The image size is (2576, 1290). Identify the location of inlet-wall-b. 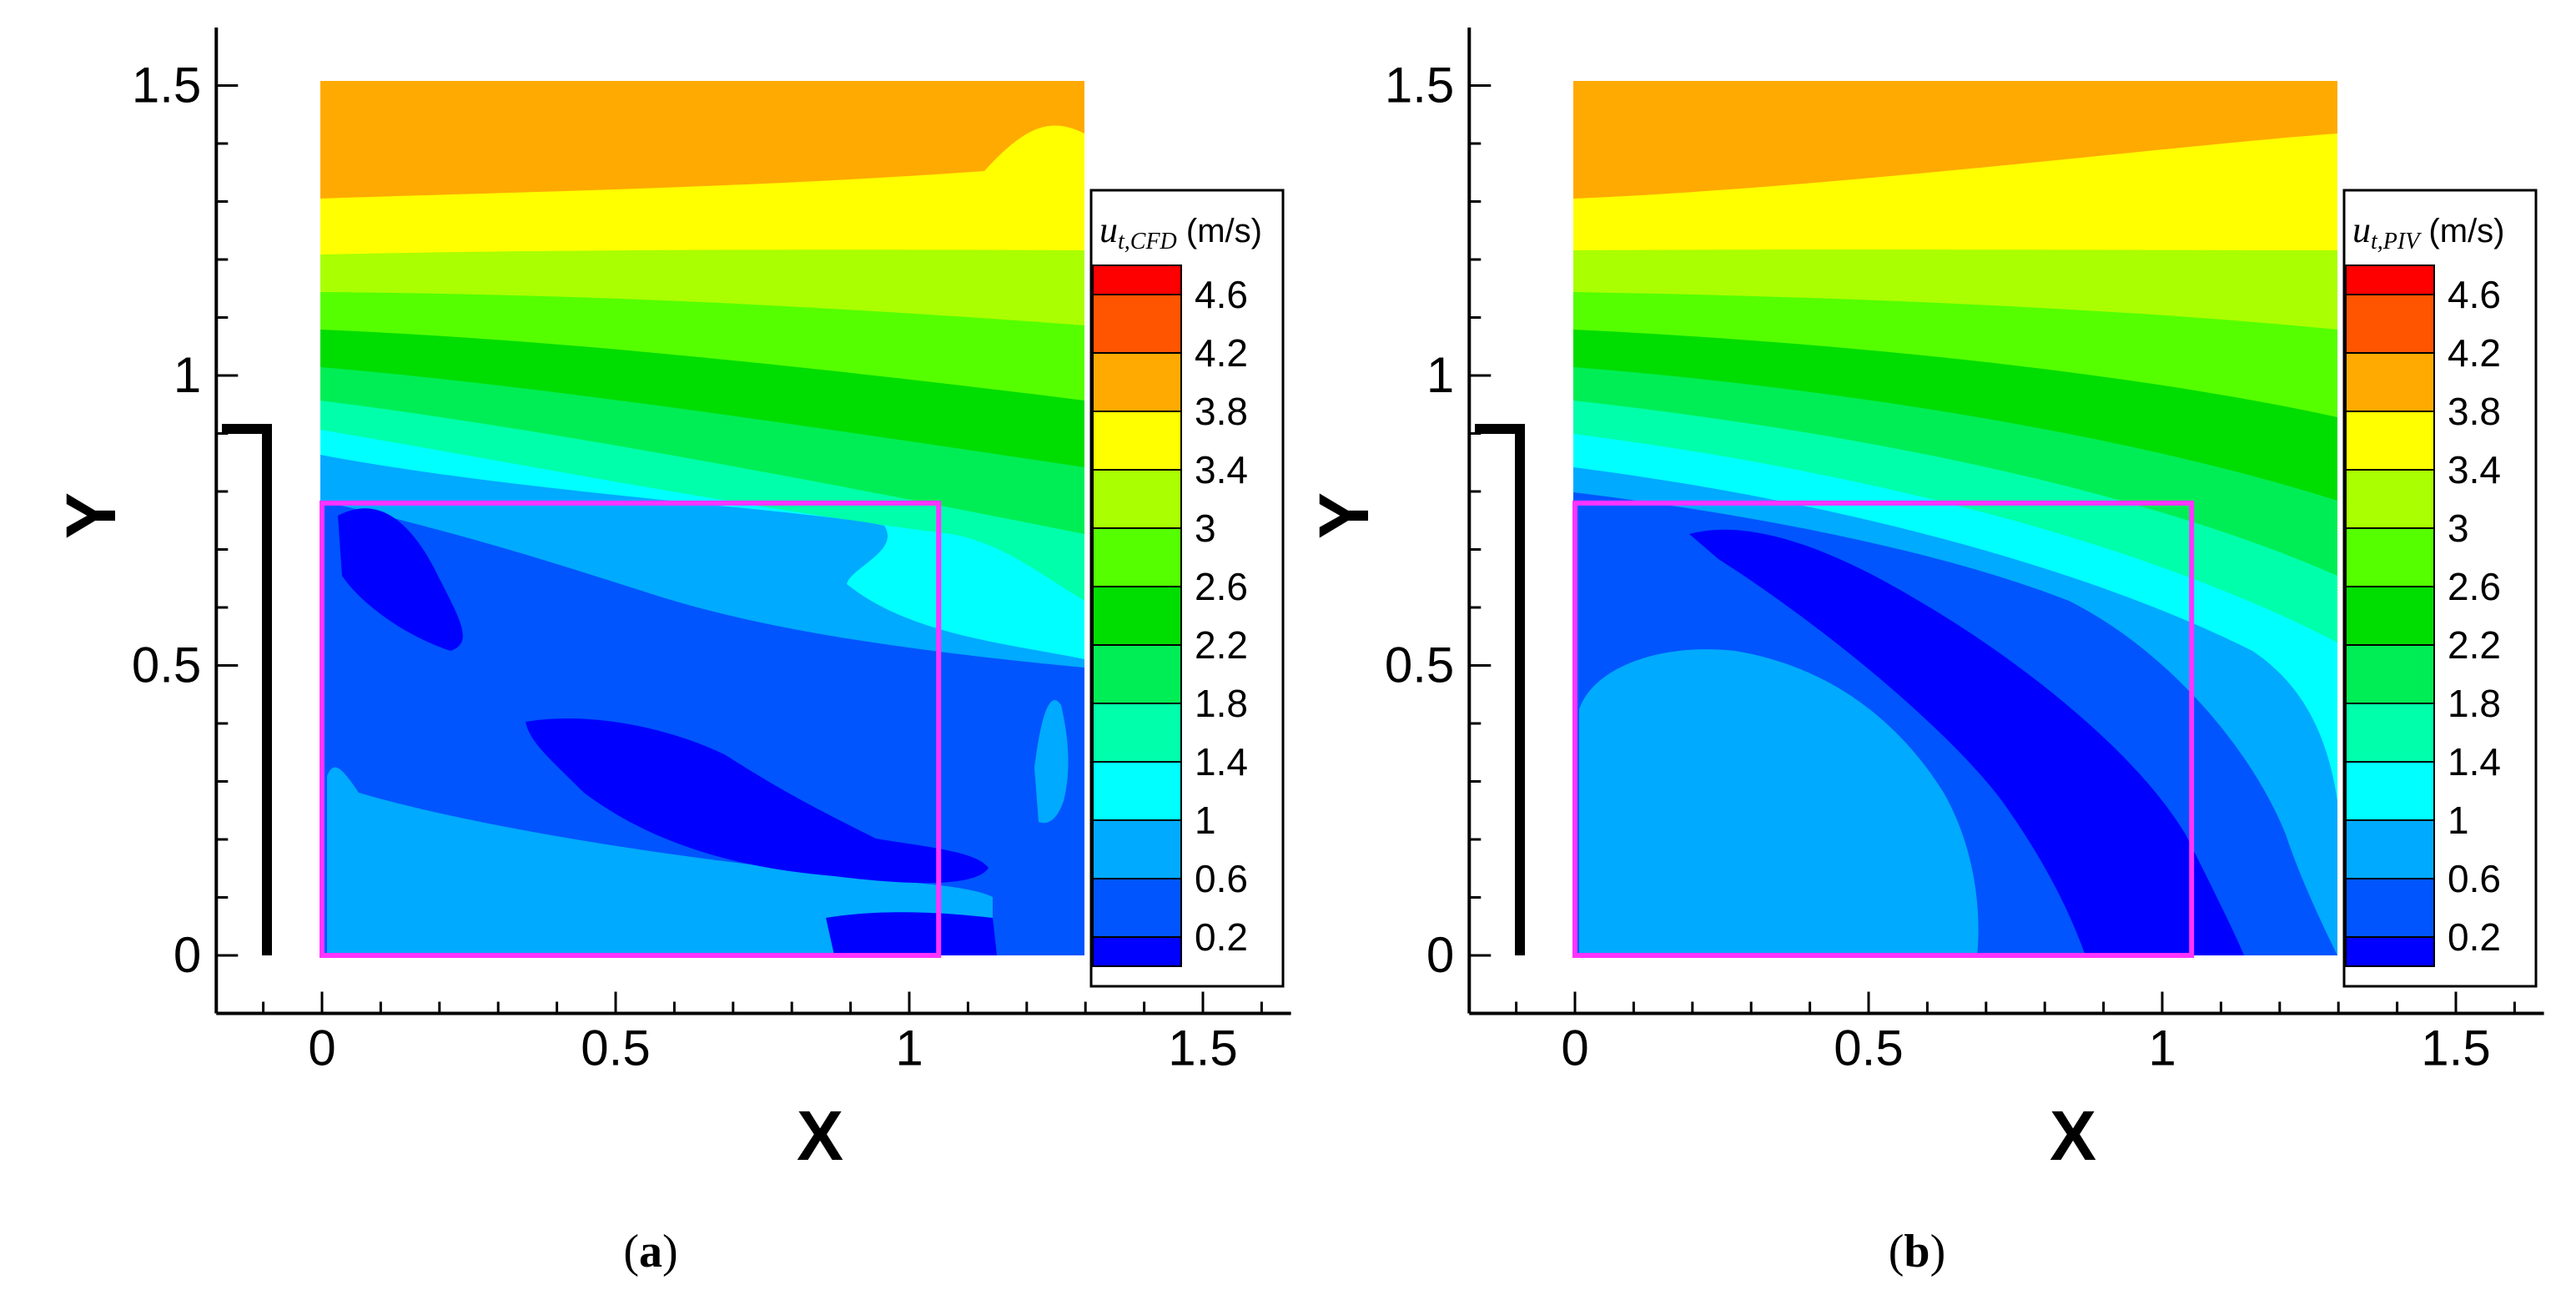
(1520, 692).